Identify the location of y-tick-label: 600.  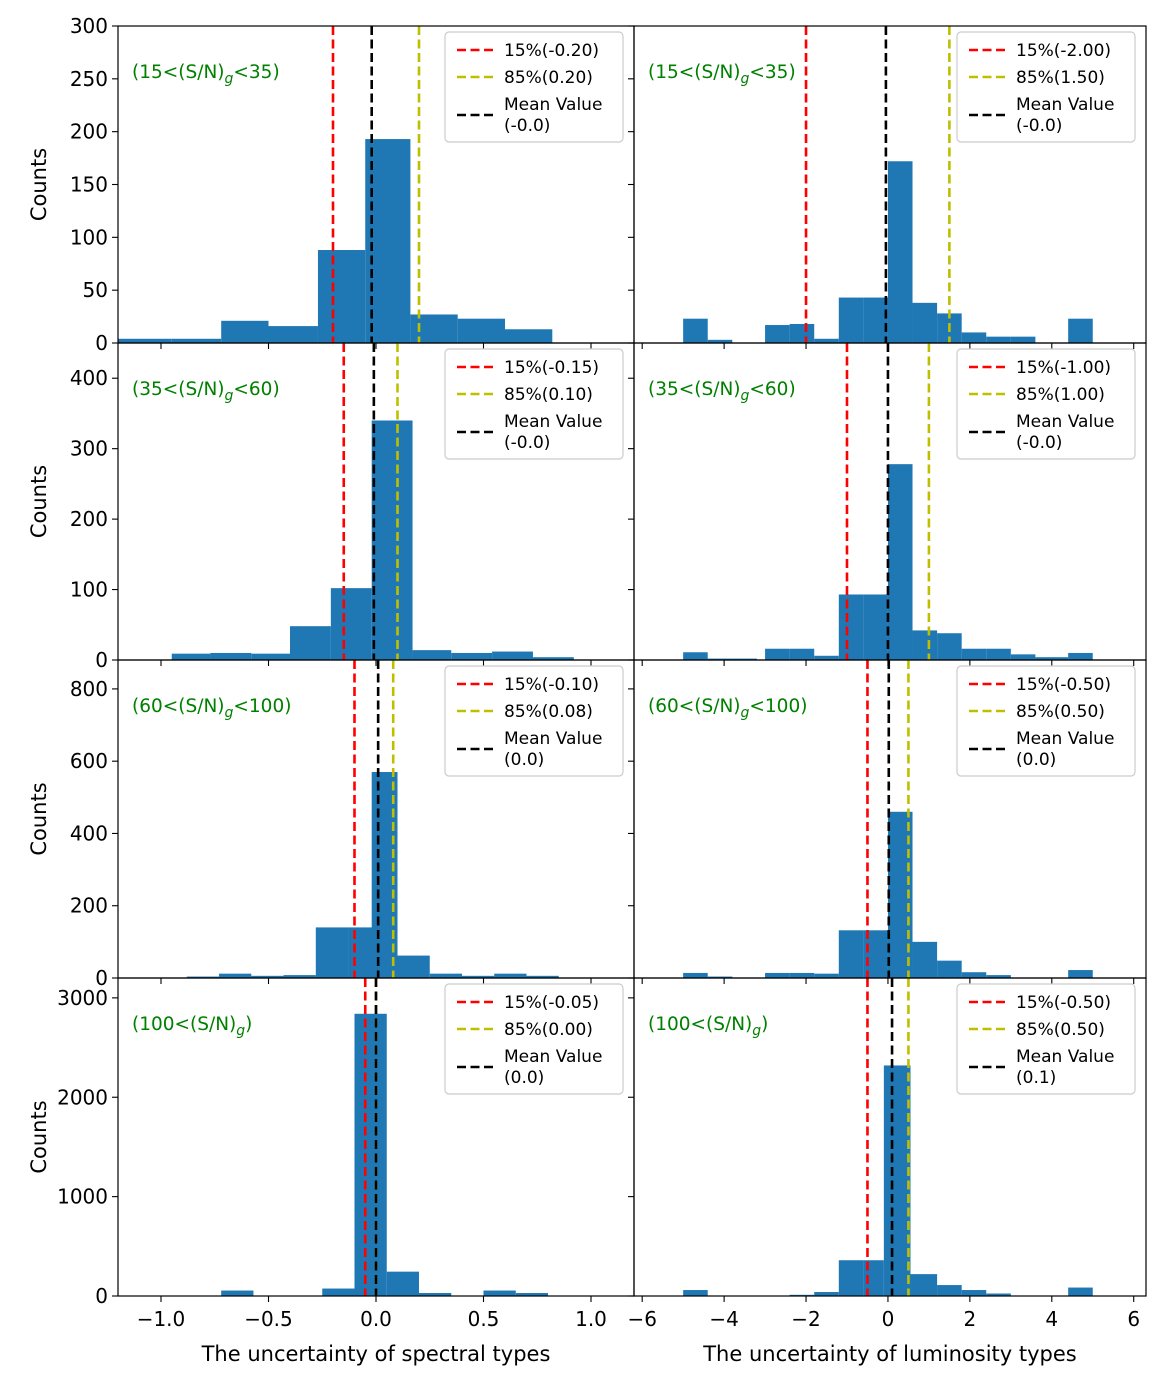
(89, 761).